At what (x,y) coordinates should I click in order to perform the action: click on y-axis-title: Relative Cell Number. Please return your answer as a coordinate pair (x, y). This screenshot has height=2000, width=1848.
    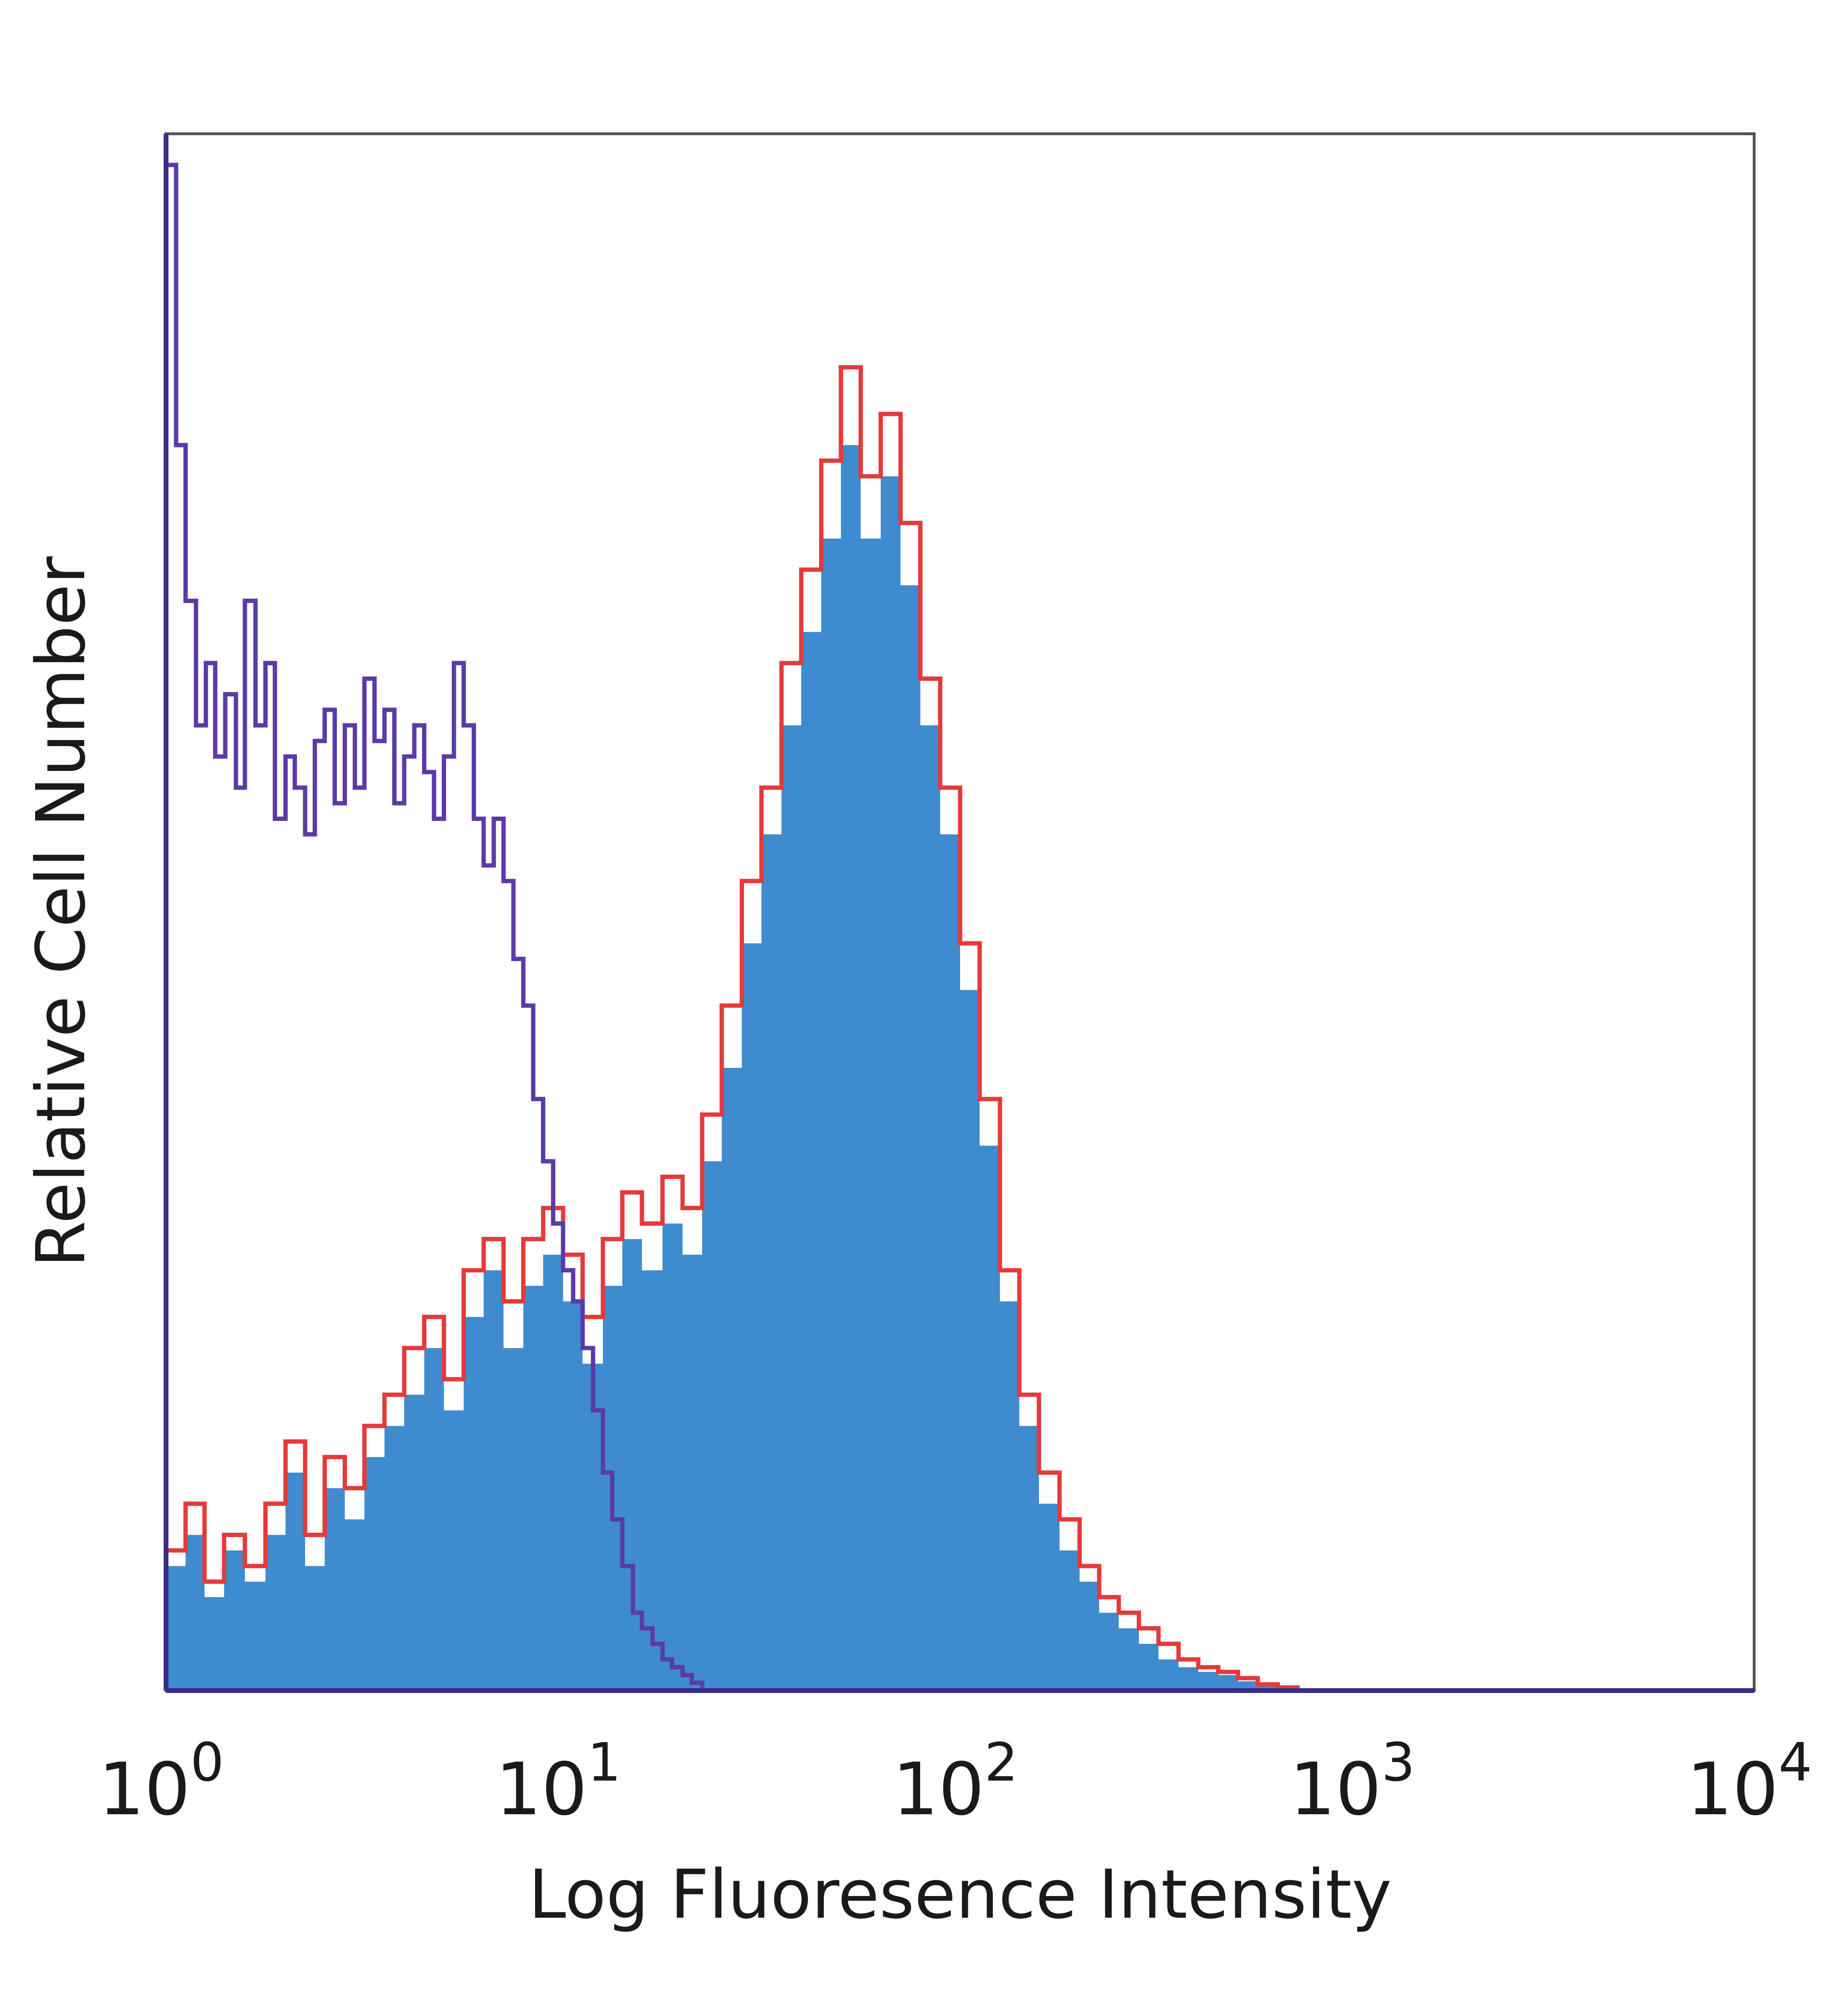
    Looking at the image, I should click on (61, 912).